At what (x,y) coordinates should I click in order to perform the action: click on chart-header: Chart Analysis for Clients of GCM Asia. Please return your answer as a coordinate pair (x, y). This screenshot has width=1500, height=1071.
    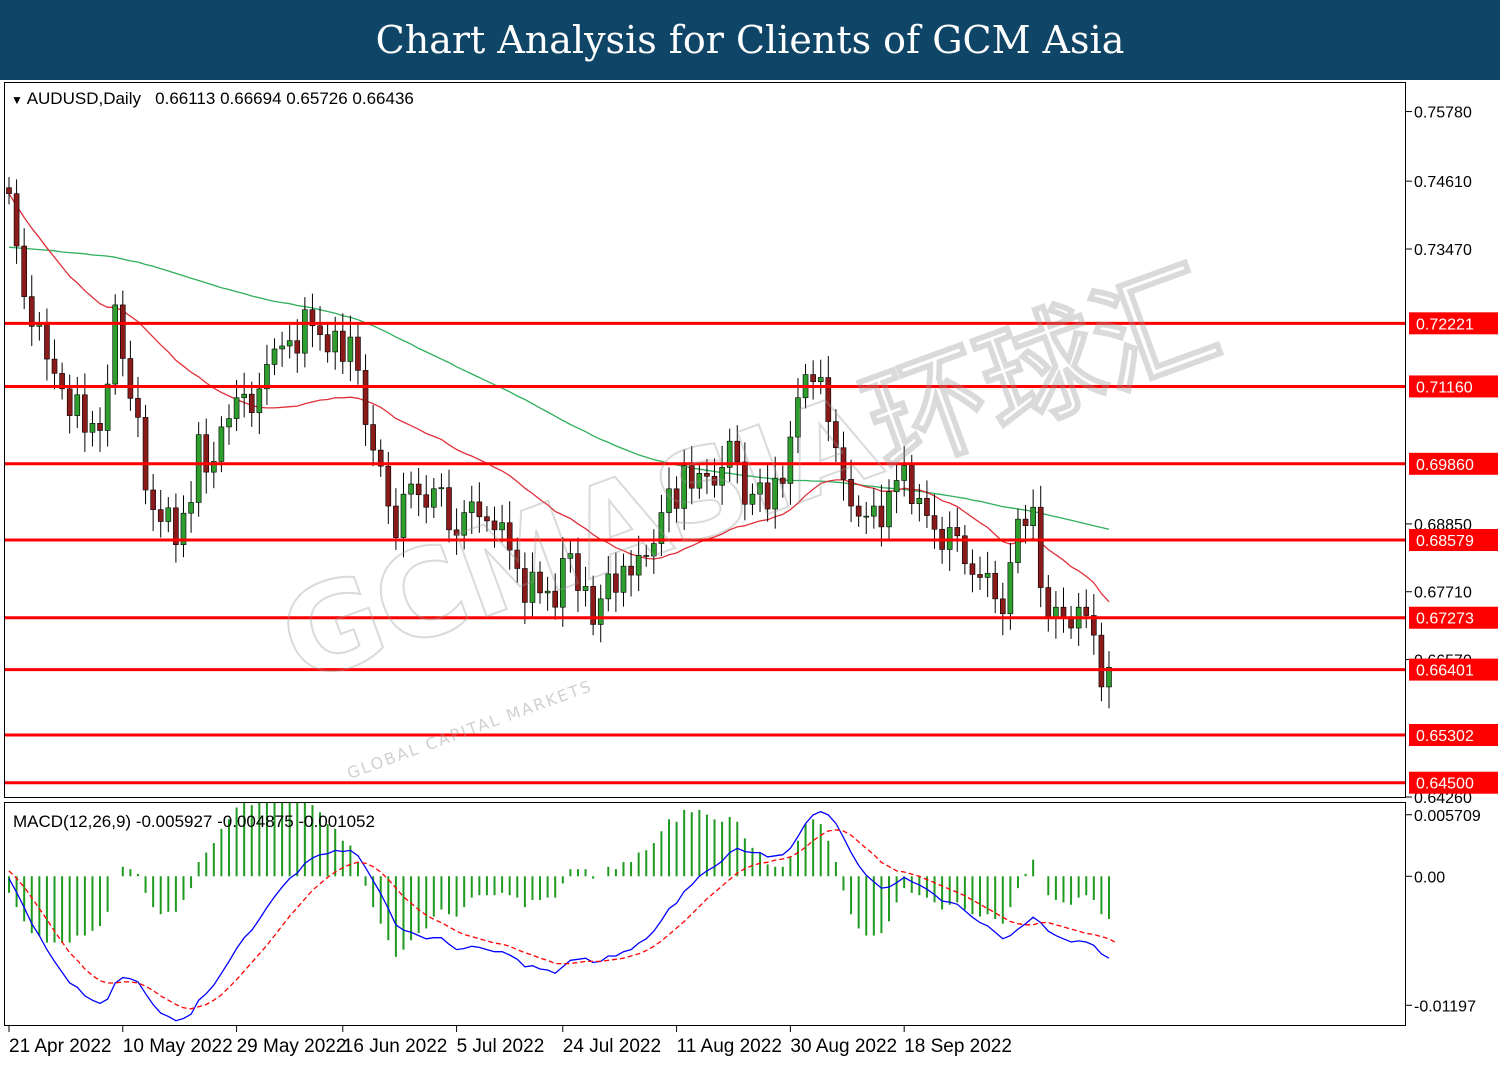
    Looking at the image, I should click on (750, 40).